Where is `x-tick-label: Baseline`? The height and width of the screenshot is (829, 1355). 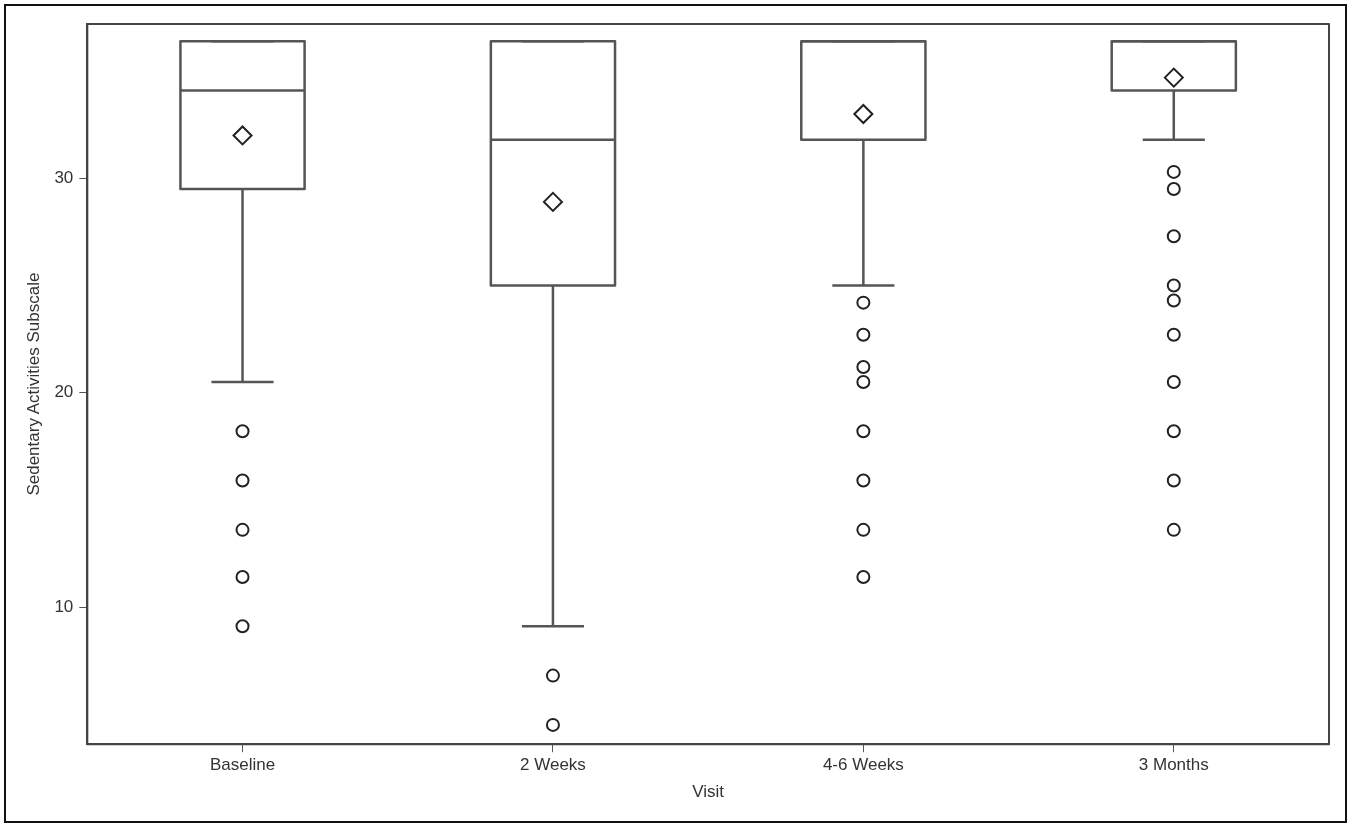
x-tick-label: Baseline is located at coordinates (242, 765).